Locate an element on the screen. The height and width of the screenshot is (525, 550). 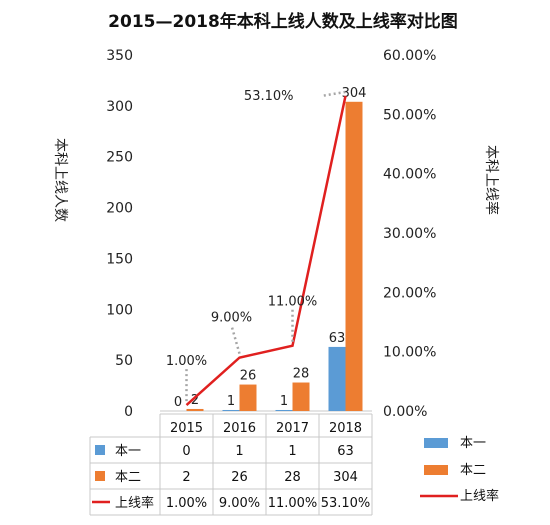
table-cell: 63 is located at coordinates (345, 451).